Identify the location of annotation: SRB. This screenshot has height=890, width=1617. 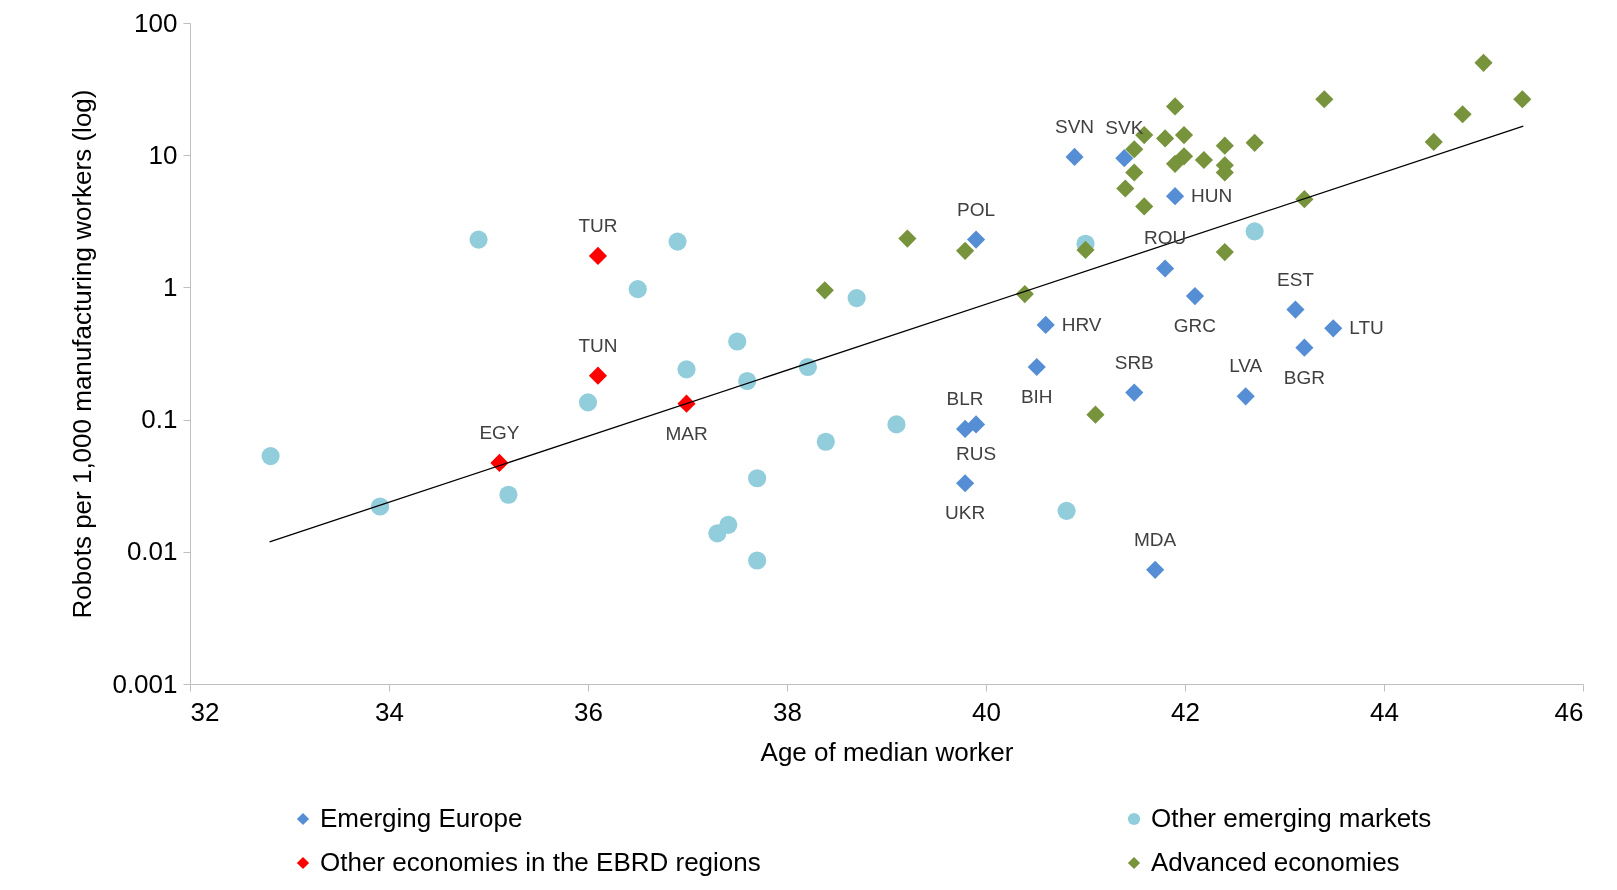
(1134, 362).